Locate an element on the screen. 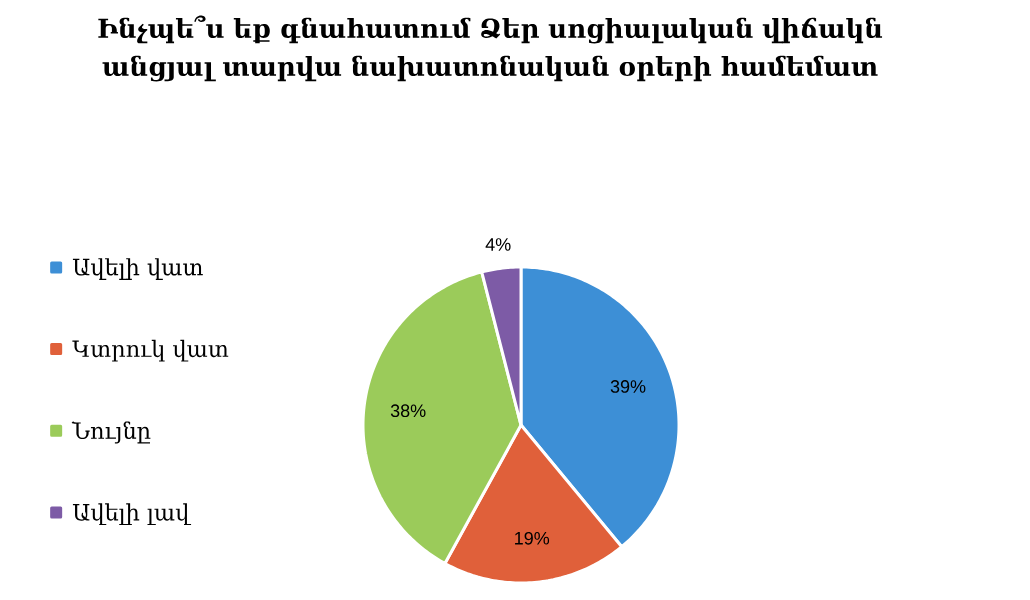 The width and height of the screenshot is (1030, 600). legend-label: Ավելի լավ is located at coordinates (132, 514).